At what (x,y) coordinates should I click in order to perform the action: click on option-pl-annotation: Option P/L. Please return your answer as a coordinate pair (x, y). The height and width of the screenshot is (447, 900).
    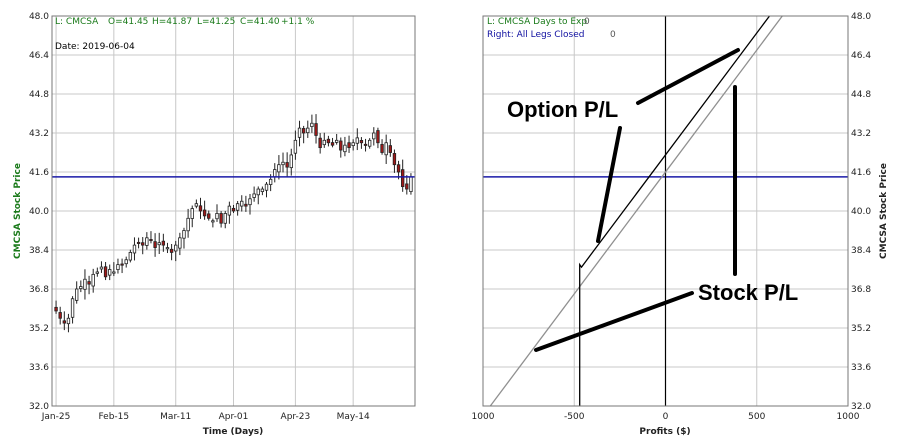
    Looking at the image, I should click on (562, 109).